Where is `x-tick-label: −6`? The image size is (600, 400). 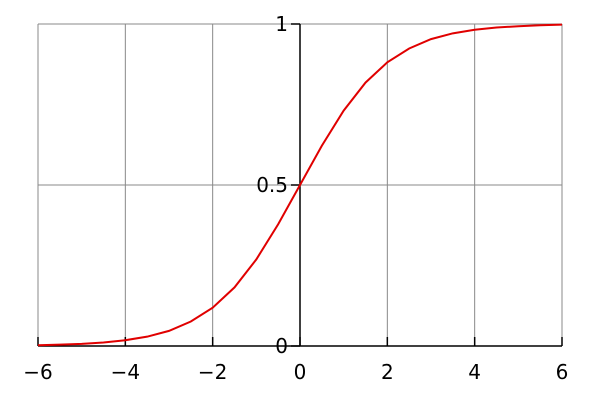 x-tick-label: −6 is located at coordinates (37, 372).